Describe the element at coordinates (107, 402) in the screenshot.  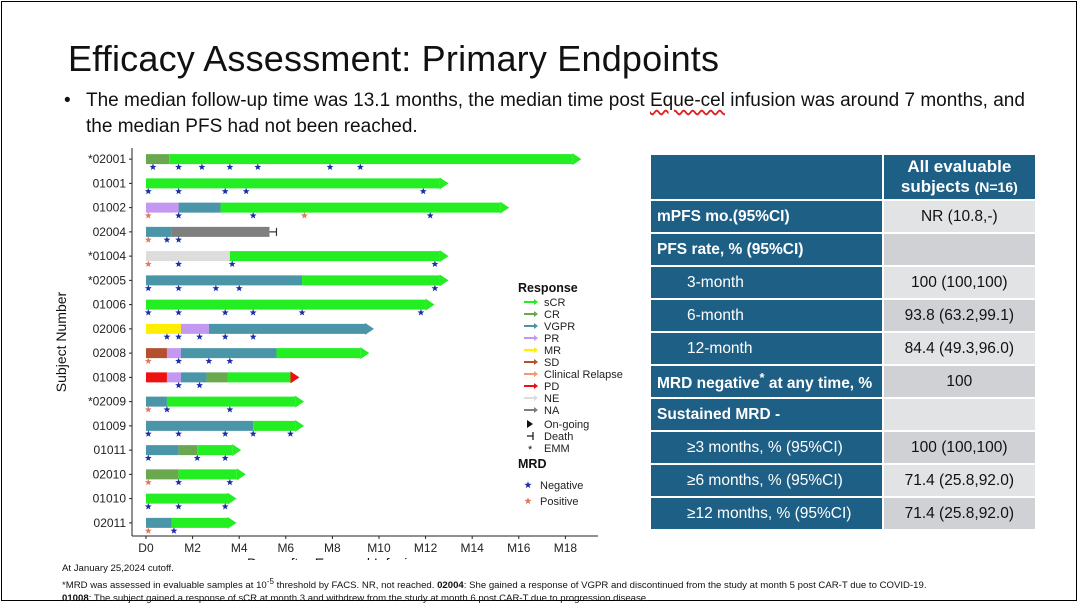
I see `subject-id-label: *02009` at that location.